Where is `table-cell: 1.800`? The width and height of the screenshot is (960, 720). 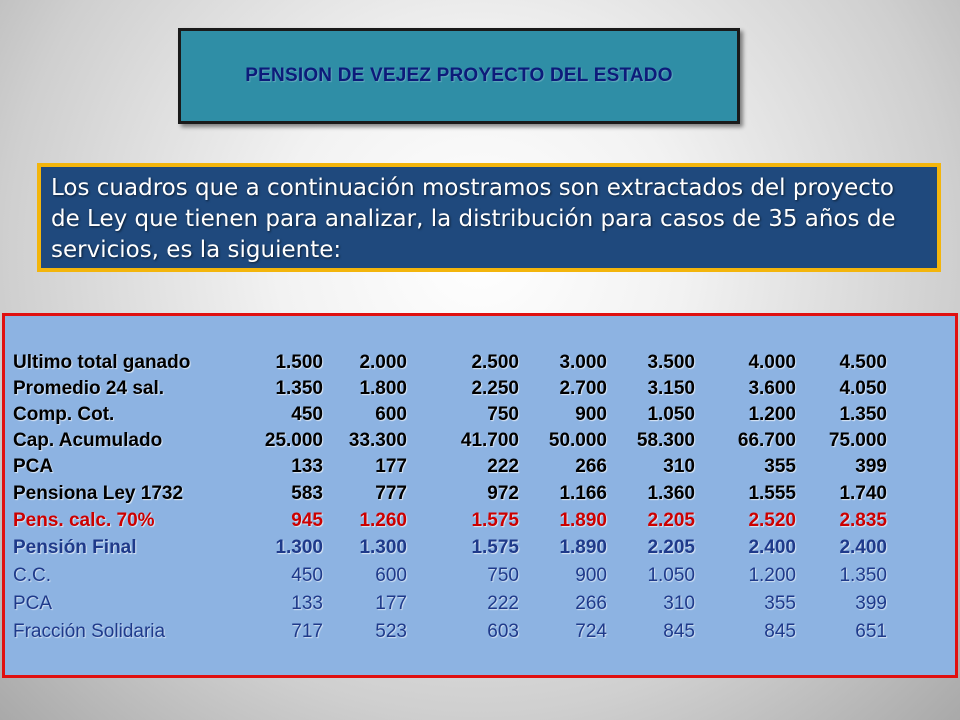
table-cell: 1.800 is located at coordinates (383, 388).